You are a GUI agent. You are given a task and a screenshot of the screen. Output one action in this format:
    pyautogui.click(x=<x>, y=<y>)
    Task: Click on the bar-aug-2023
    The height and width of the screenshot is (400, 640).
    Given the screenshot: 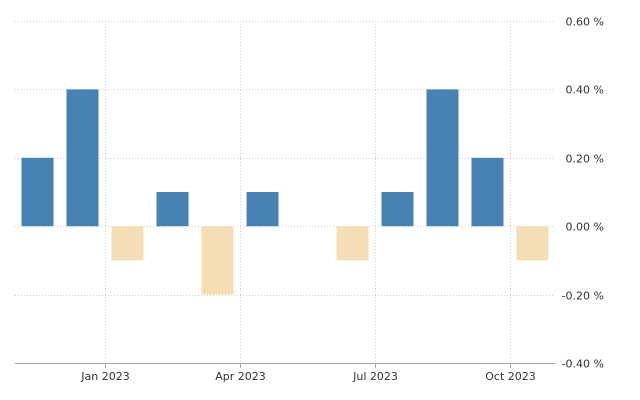 What is the action you would take?
    pyautogui.click(x=442, y=158)
    